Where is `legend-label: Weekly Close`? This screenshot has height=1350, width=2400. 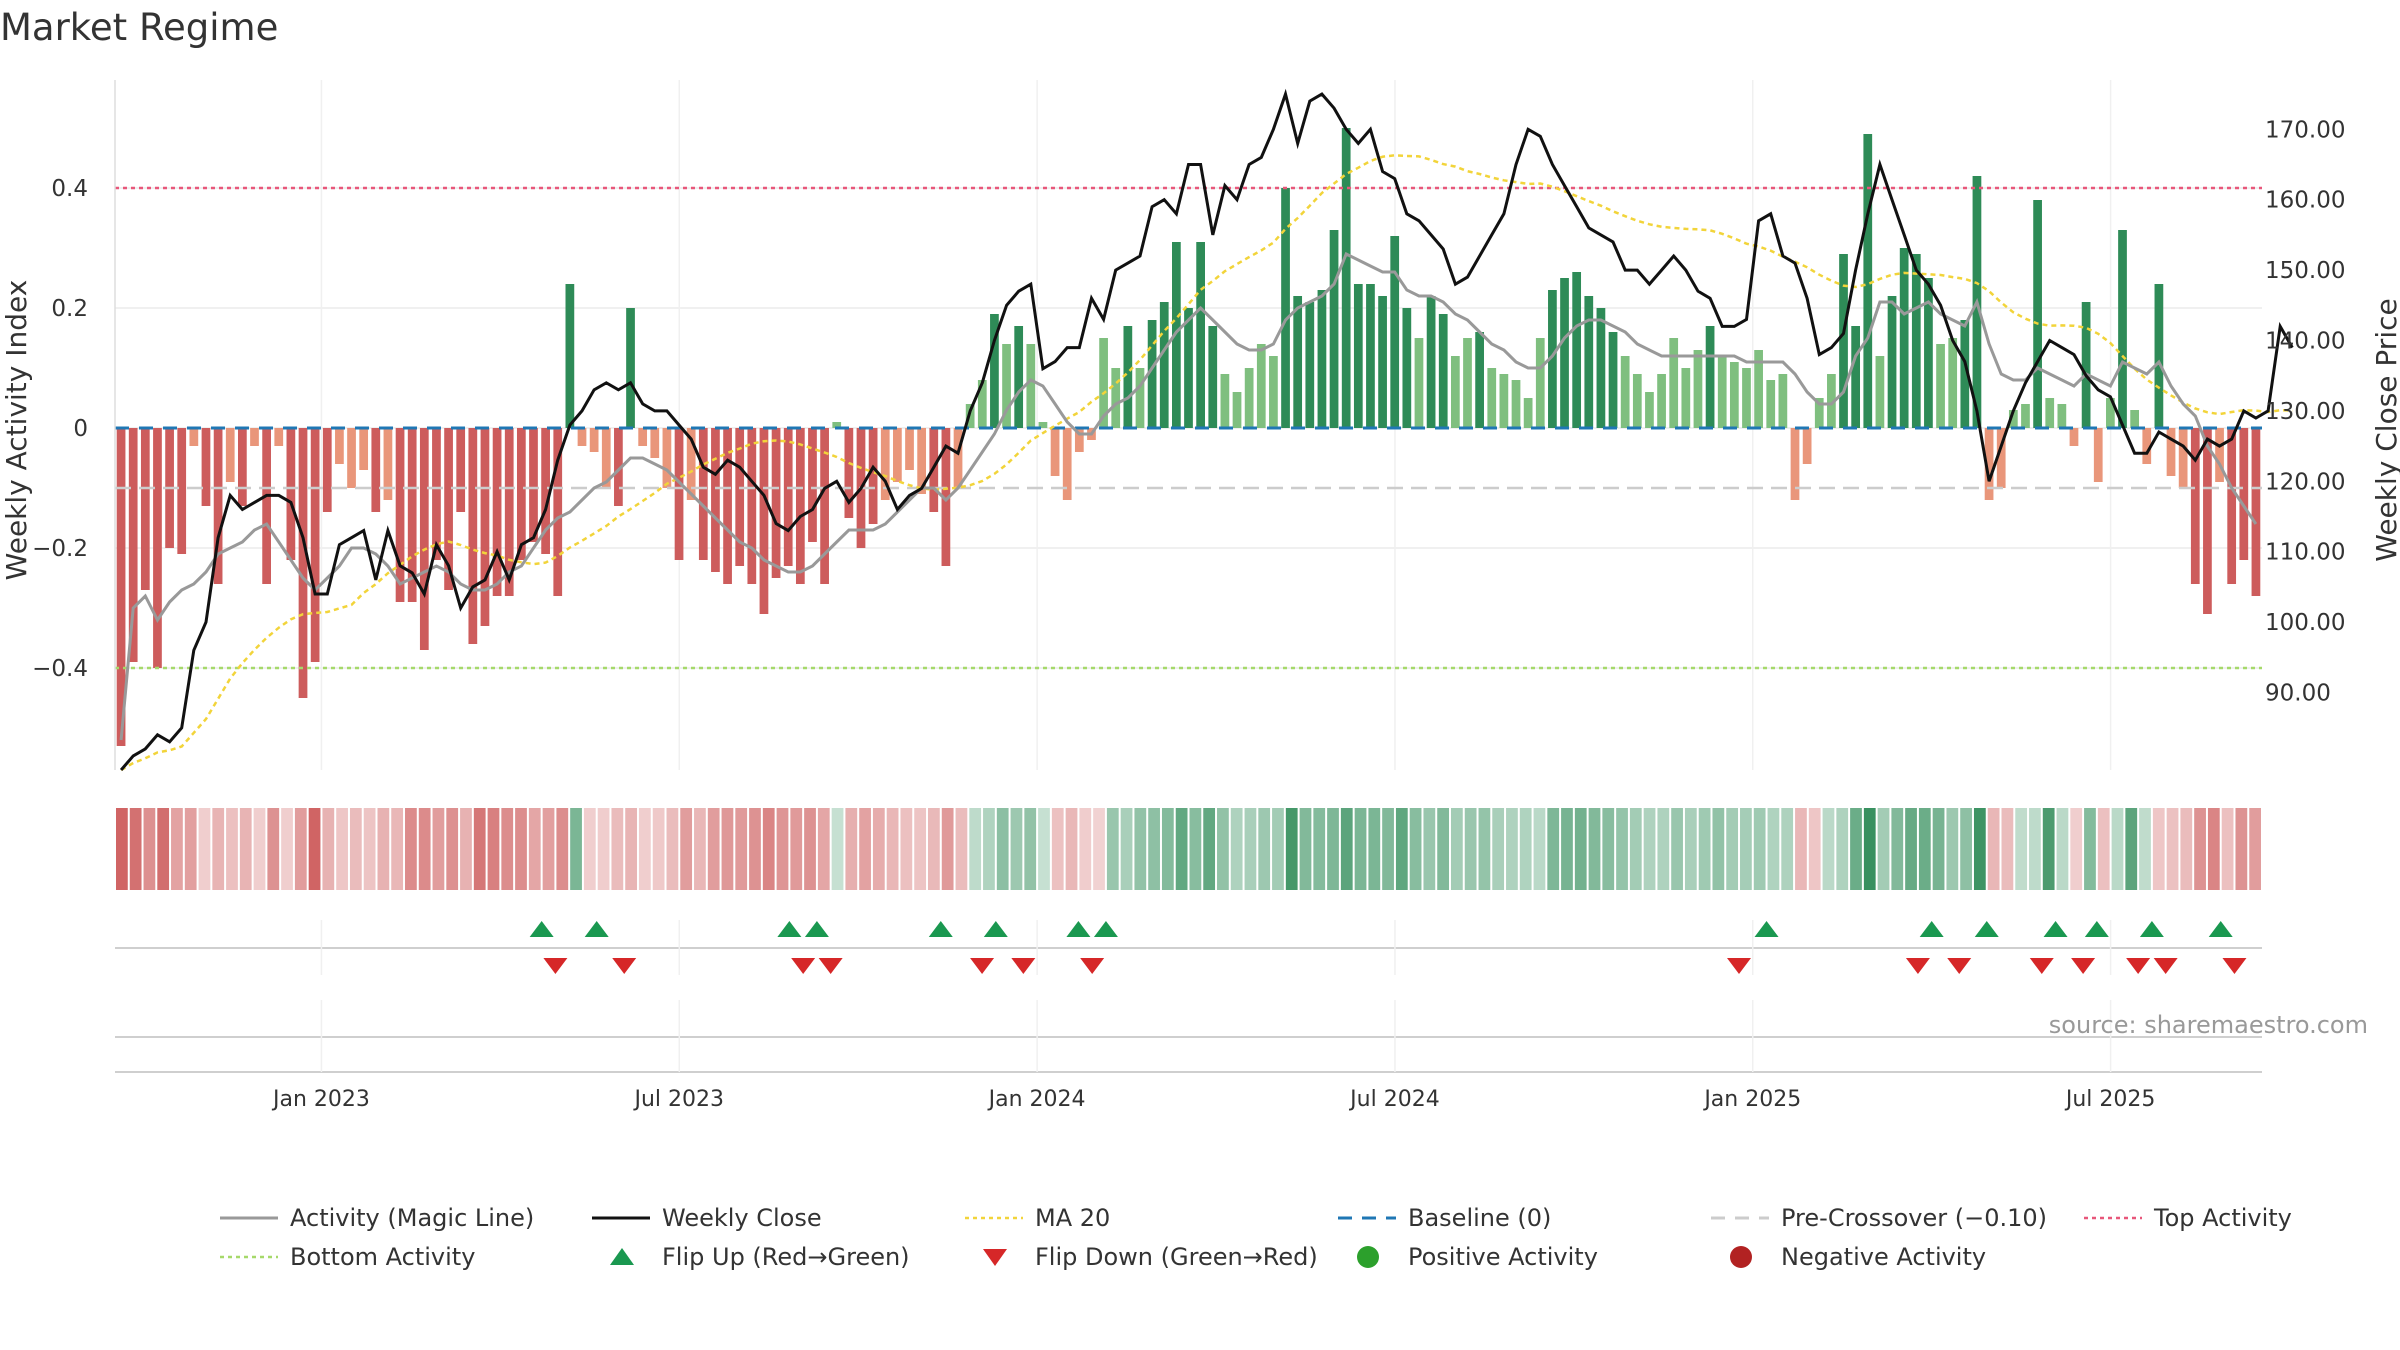 legend-label: Weekly Close is located at coordinates (742, 1218).